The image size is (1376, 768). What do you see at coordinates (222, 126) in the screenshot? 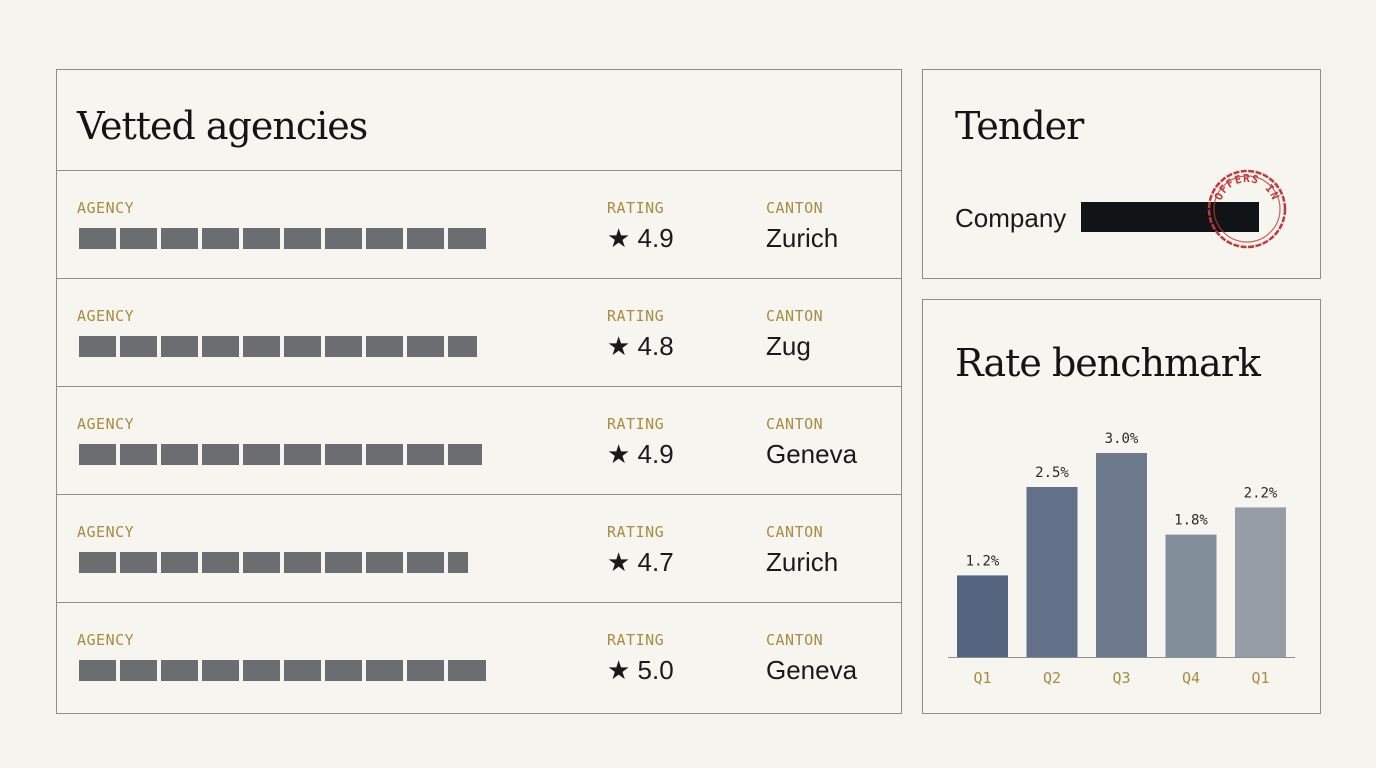
I see `agencies-title: Vetted agencies` at bounding box center [222, 126].